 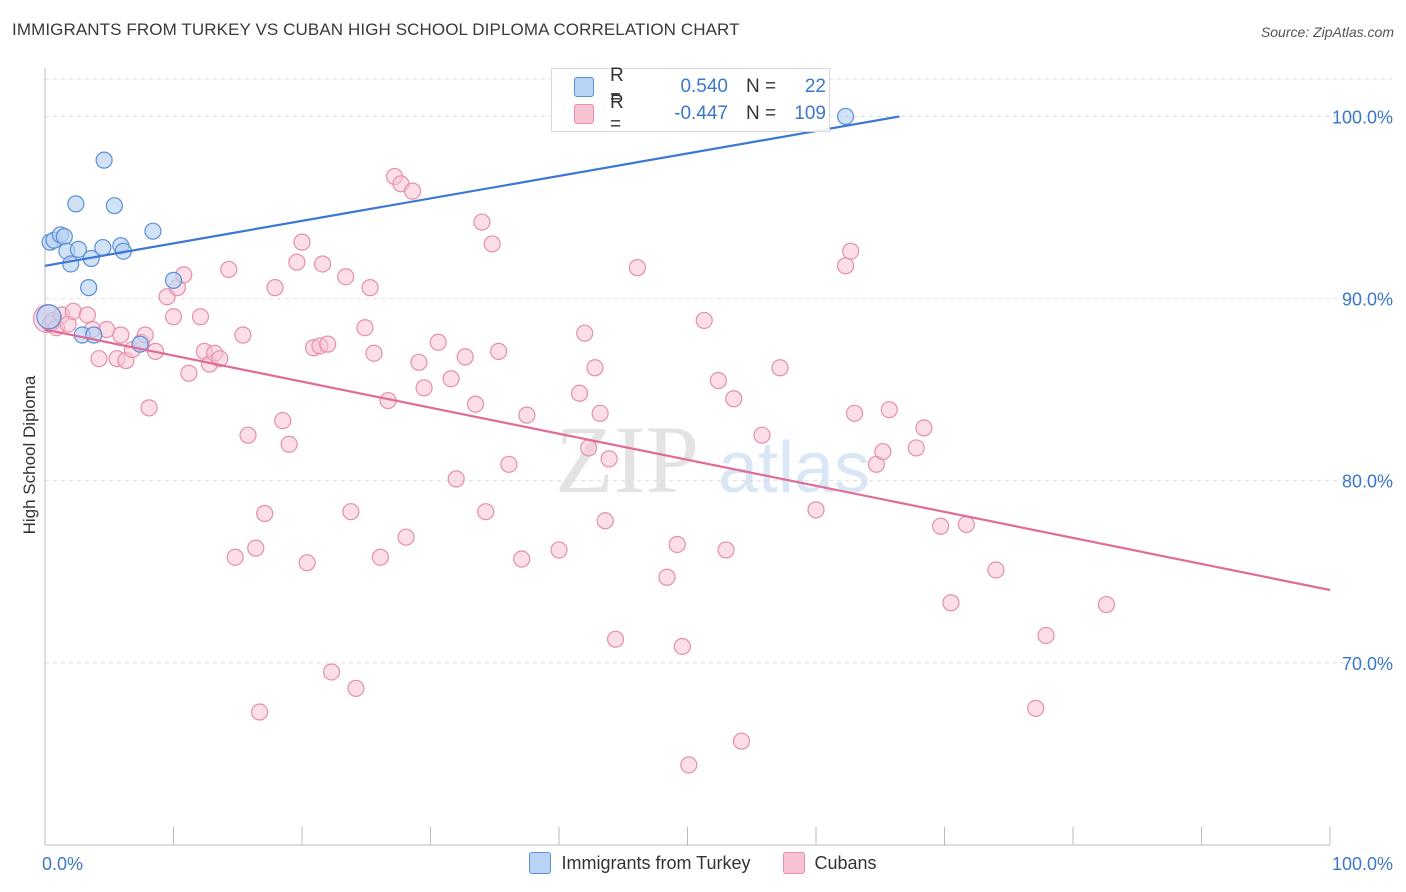 I want to click on legend-label-turkey: Immigrants from Turkey, so click(x=656, y=862).